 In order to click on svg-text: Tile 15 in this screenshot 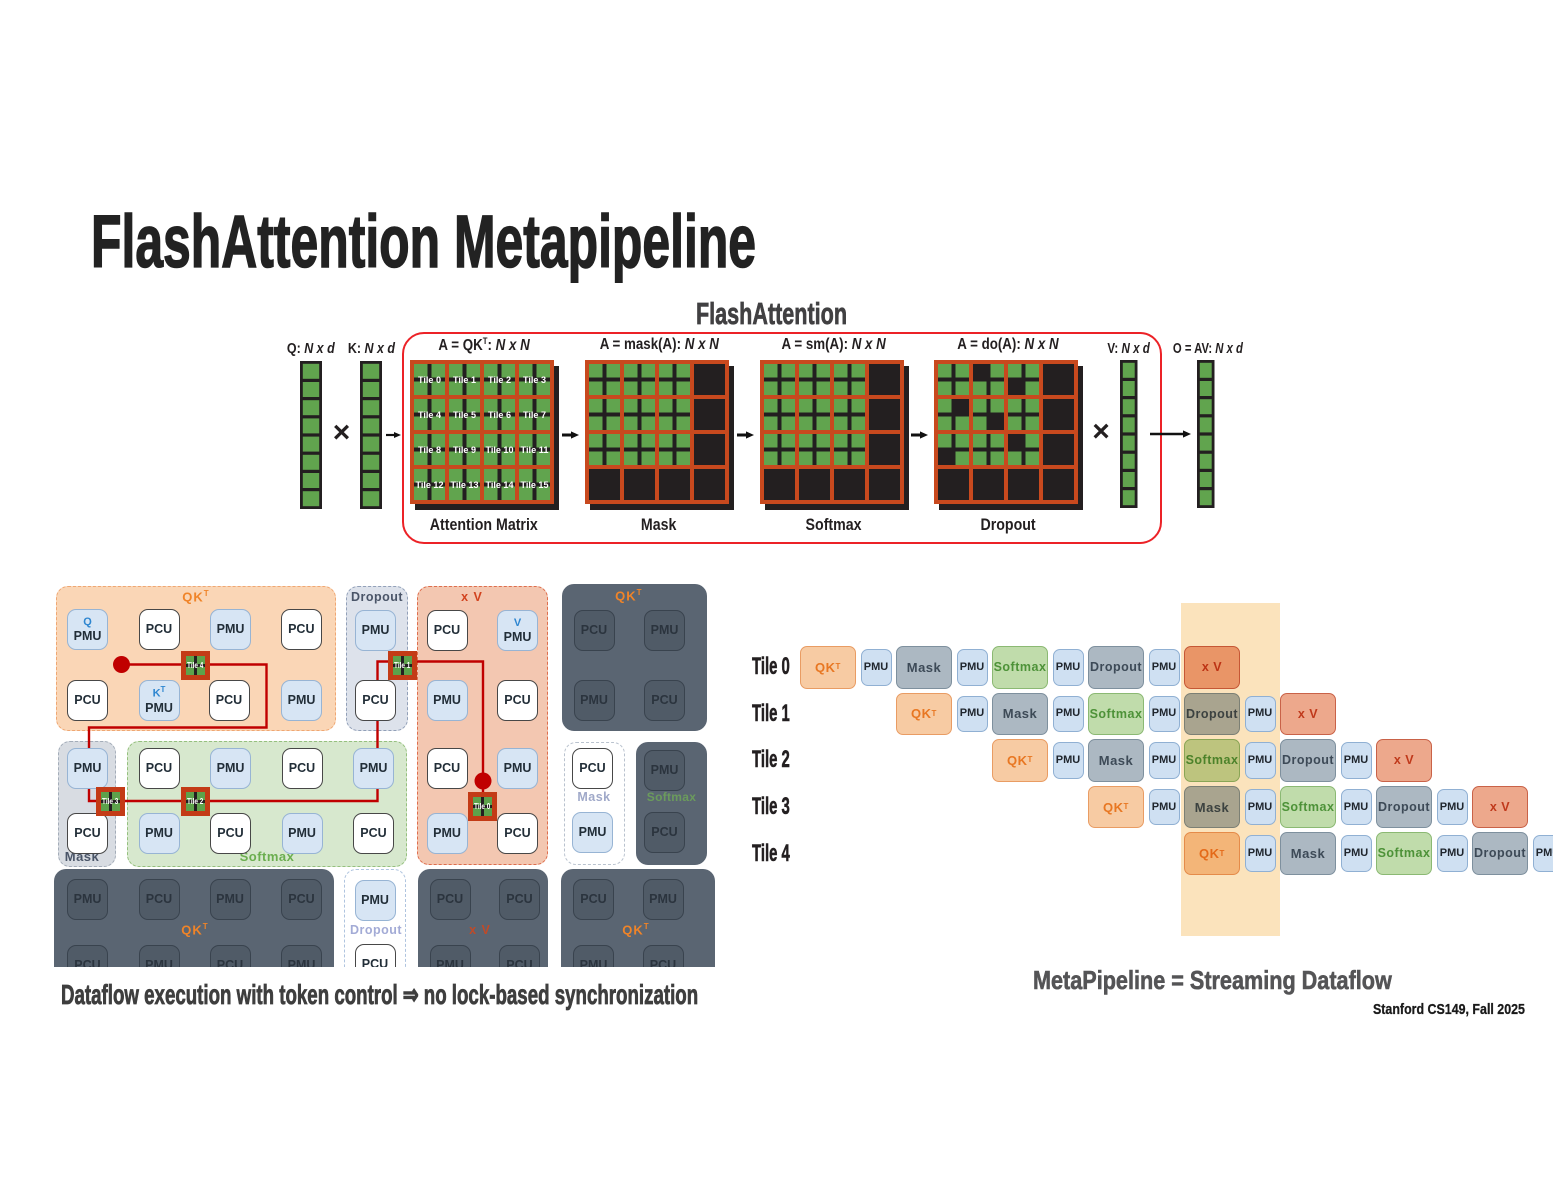, I will do `click(535, 485)`.